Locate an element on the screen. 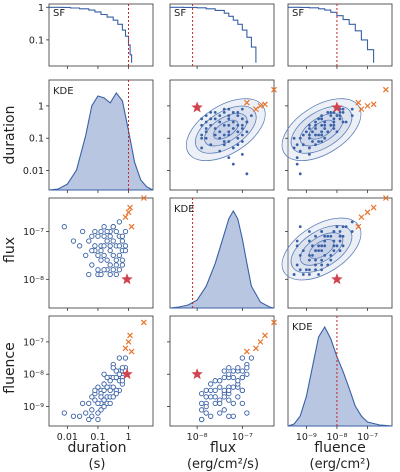 The image size is (400, 472). sf-label: SF is located at coordinates (298, 13).